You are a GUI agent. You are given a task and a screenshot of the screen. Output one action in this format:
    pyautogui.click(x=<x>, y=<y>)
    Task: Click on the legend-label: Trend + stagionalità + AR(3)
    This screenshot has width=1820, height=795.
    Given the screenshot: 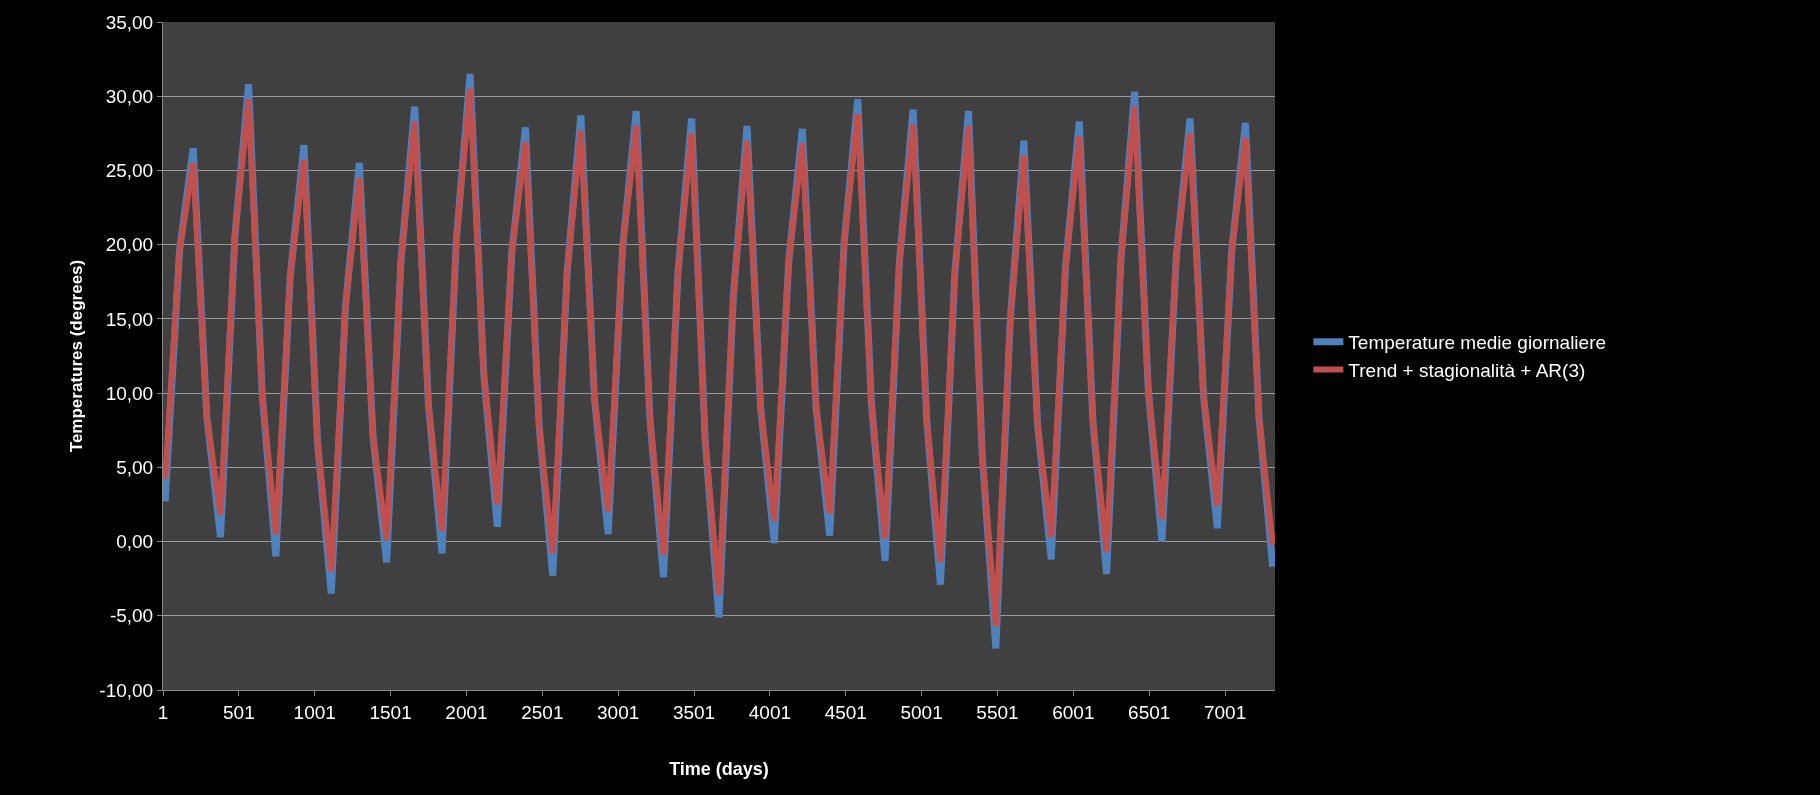 What is the action you would take?
    pyautogui.click(x=1467, y=370)
    